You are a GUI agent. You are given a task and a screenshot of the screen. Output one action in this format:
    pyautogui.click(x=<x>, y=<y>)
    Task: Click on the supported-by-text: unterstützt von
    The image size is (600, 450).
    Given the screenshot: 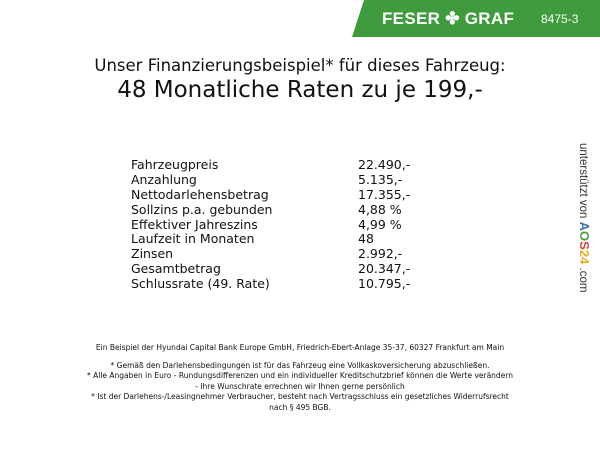 What is the action you would take?
    pyautogui.click(x=583, y=181)
    